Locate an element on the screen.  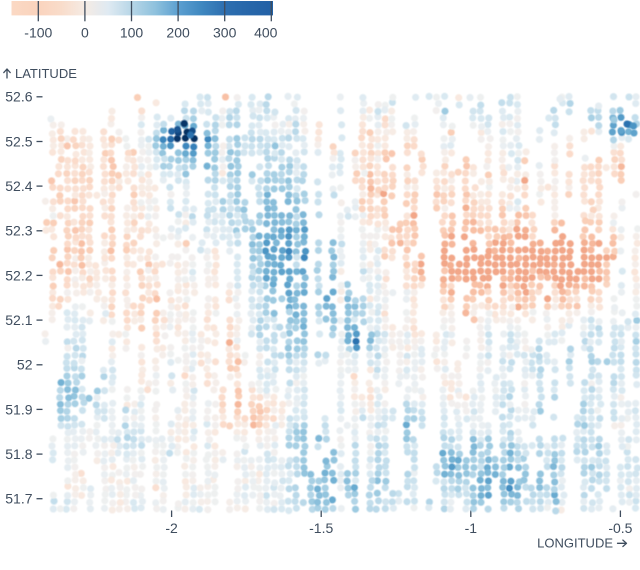
svg-text: 52.5 is located at coordinates (18, 141).